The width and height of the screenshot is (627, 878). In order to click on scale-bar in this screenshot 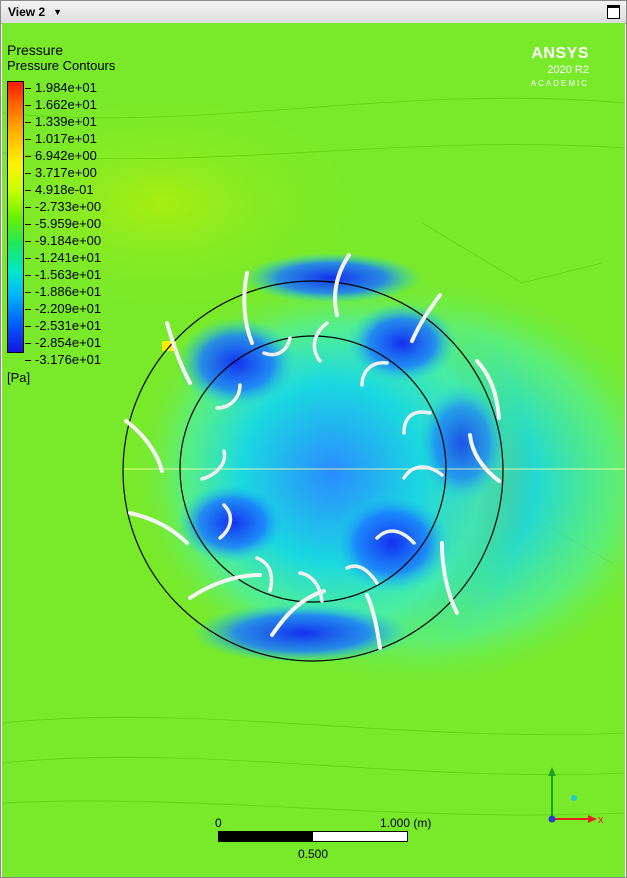, I will do `click(313, 836)`.